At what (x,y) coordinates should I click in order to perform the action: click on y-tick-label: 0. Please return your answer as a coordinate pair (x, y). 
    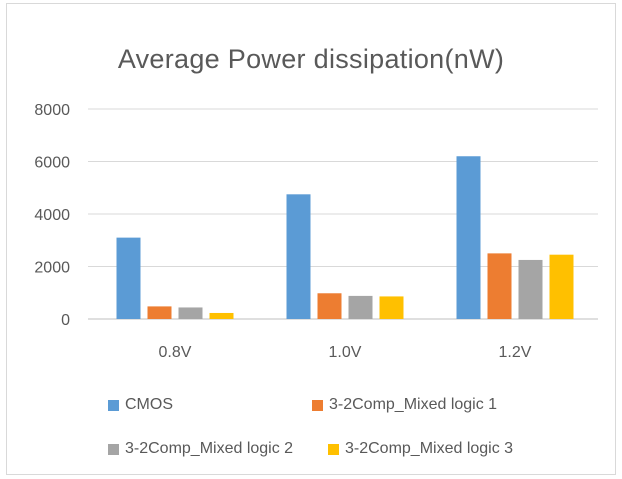
    Looking at the image, I should click on (65, 320).